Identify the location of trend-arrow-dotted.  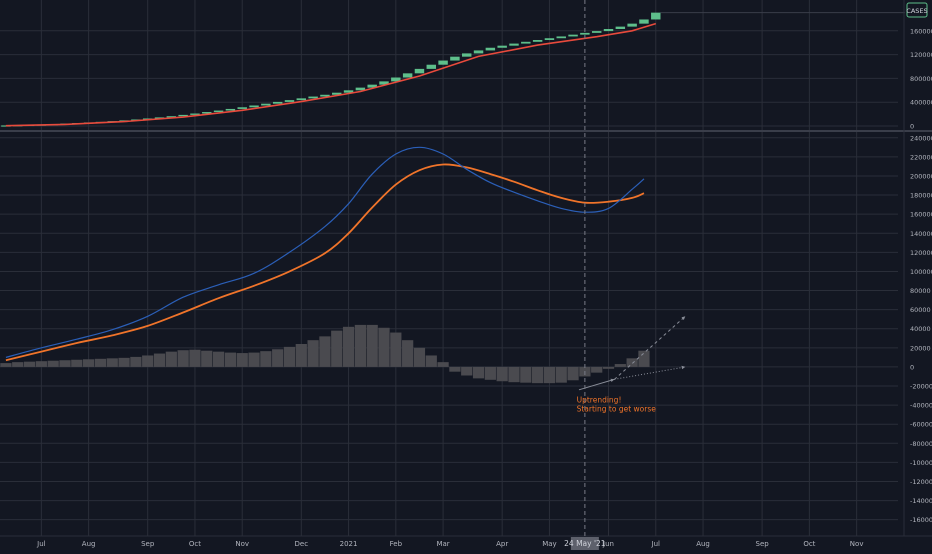
(650, 373).